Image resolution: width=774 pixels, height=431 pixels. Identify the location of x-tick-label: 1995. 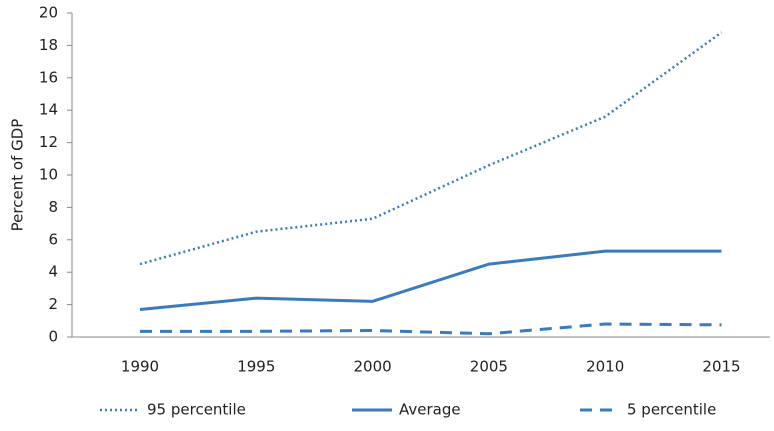
(256, 367).